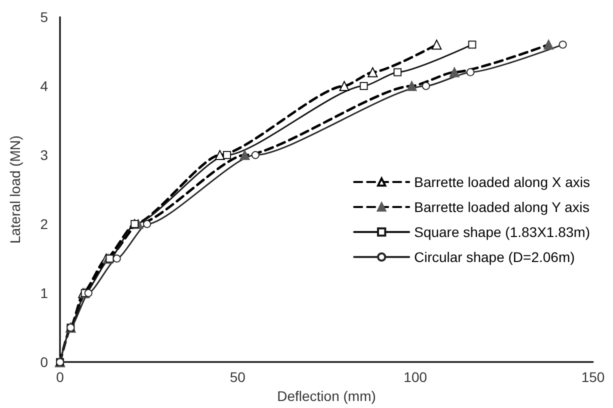  I want to click on y-axis-title: Lateral load (MN), so click(15, 189).